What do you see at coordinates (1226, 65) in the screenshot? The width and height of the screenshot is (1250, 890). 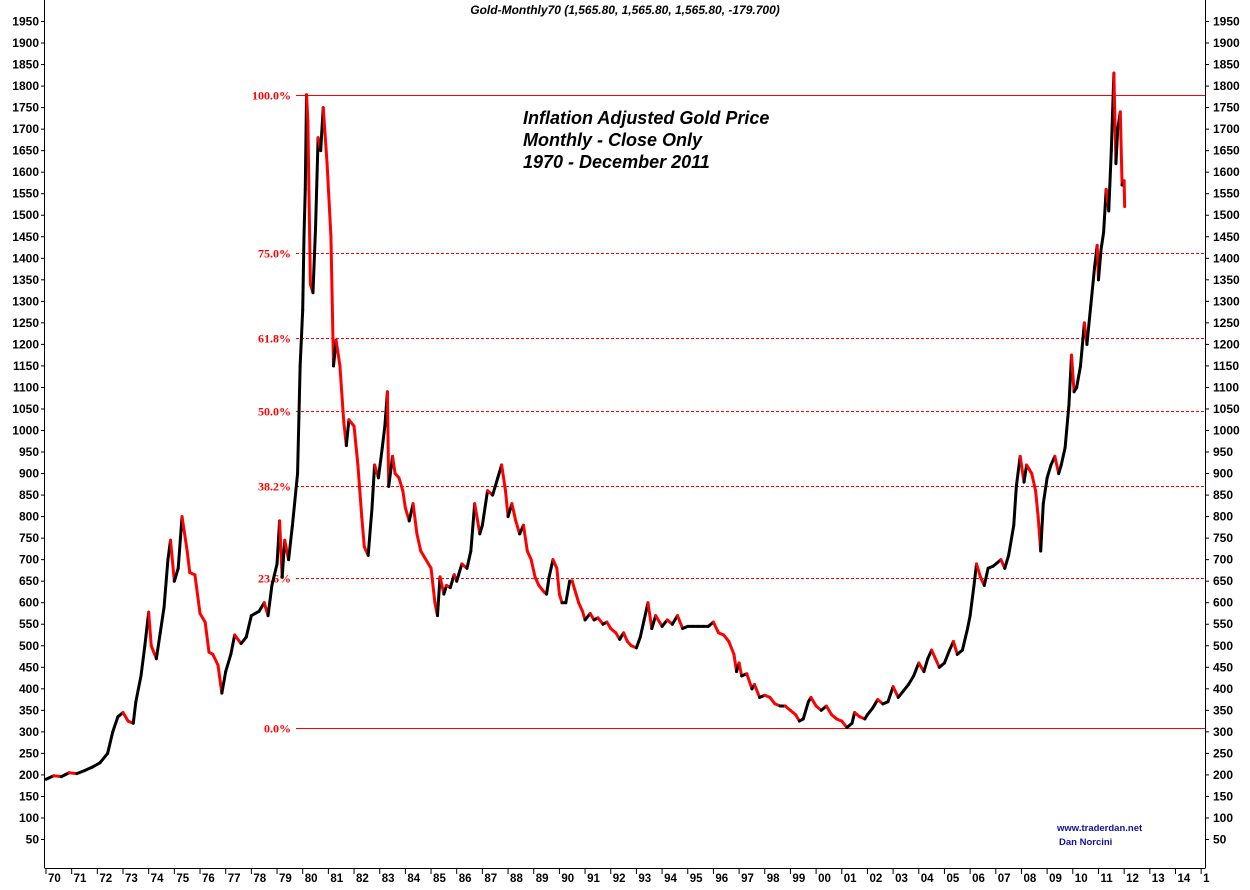 I see `y-tick-label-right: 1850` at bounding box center [1226, 65].